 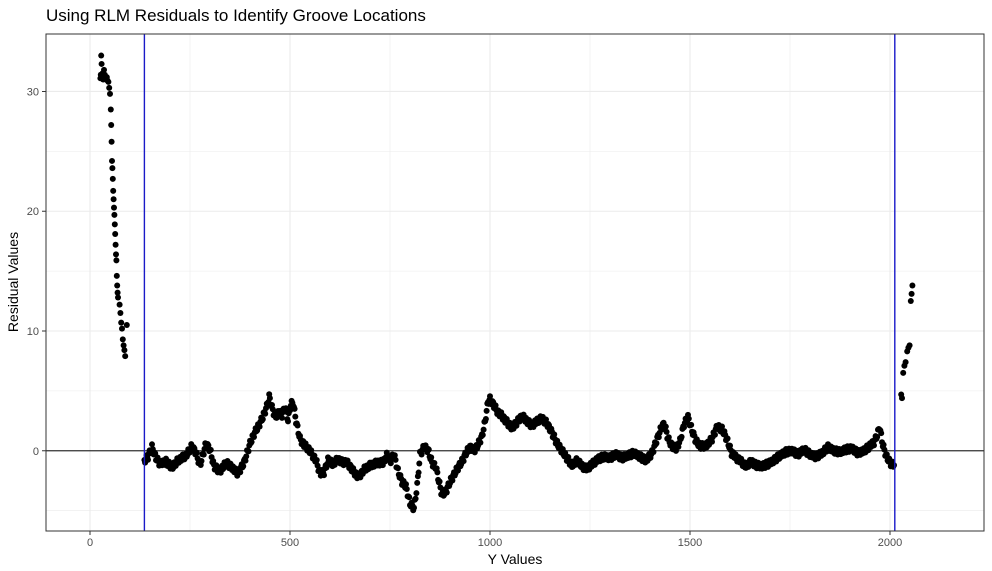 I want to click on x-tick-label: 1000, so click(x=490, y=543).